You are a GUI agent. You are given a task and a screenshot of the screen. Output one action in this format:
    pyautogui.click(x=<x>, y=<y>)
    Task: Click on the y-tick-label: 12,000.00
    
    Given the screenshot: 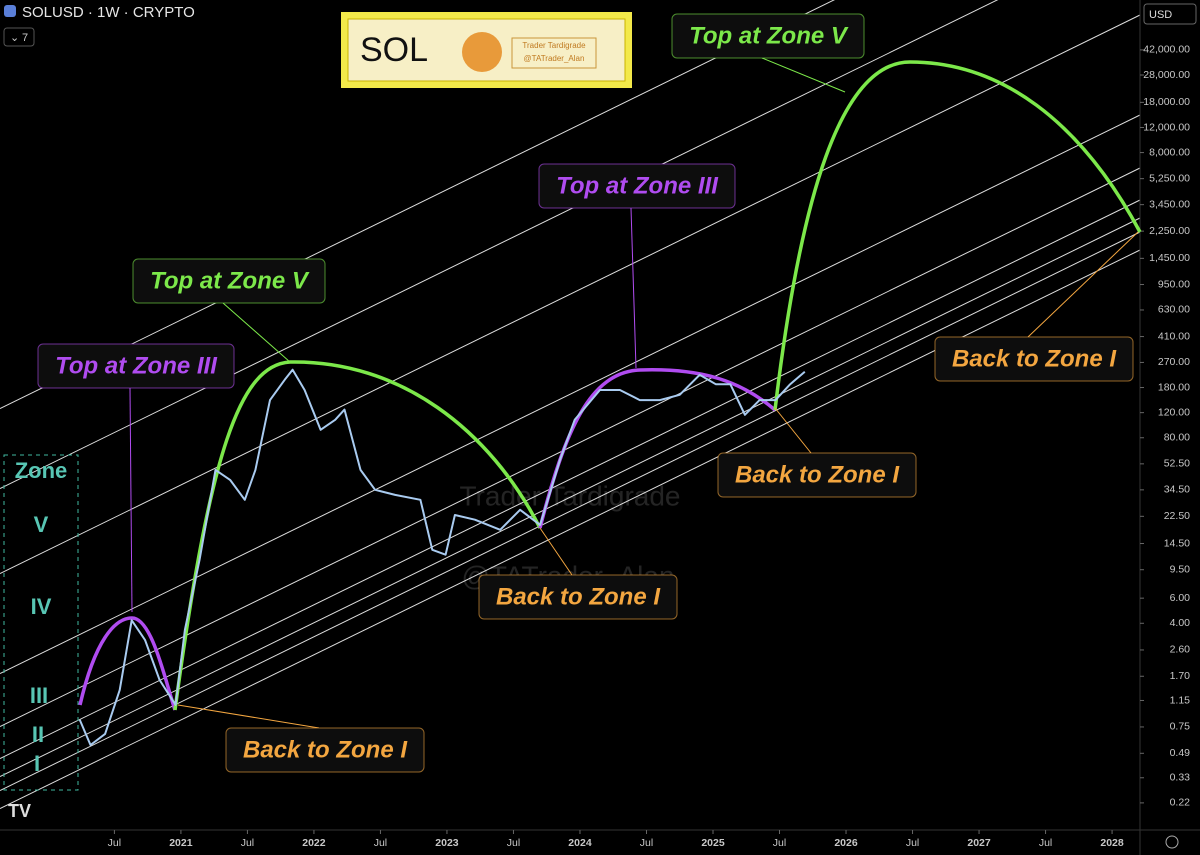 What is the action you would take?
    pyautogui.click(x=1166, y=127)
    